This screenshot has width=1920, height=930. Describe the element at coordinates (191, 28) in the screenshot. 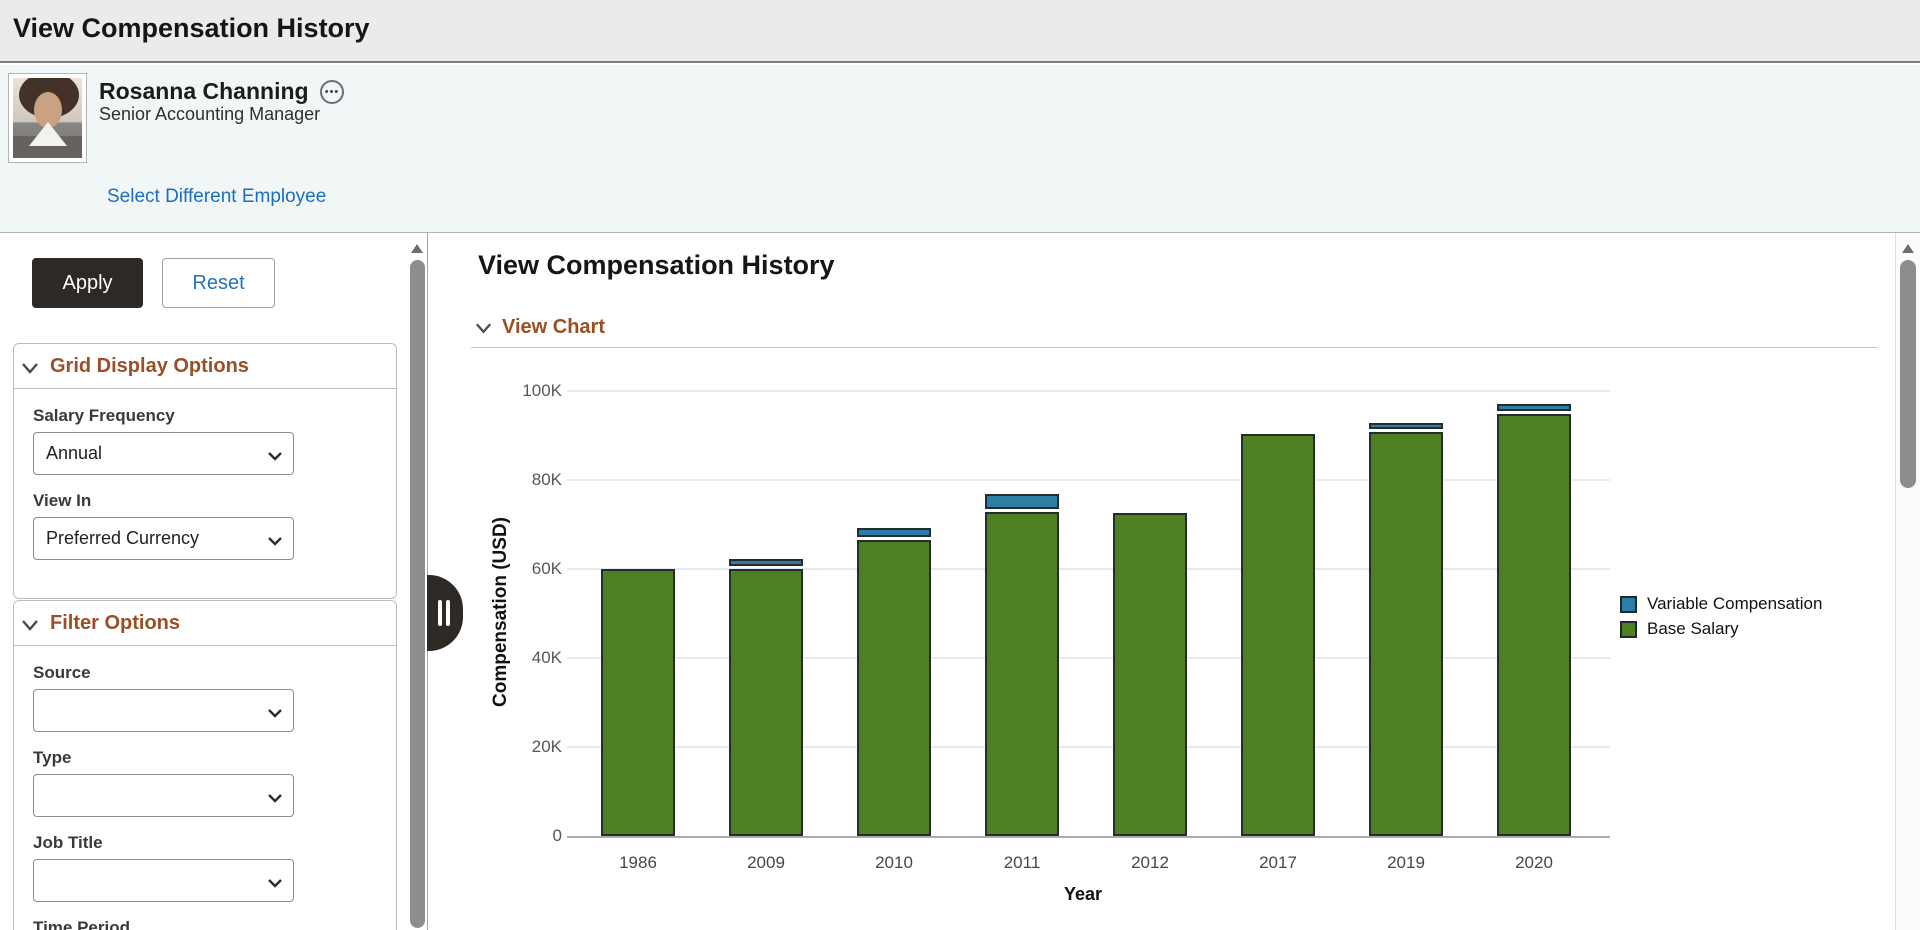

I see `page-title: View Compensation History` at that location.